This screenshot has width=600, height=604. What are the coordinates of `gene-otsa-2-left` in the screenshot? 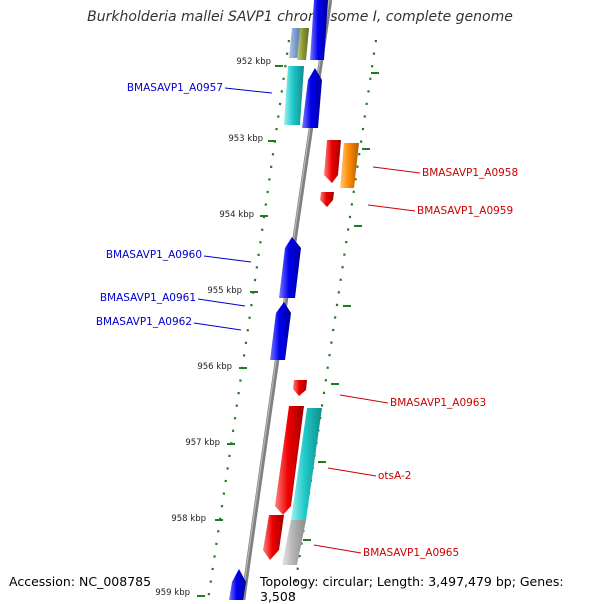 It's located at (289, 460).